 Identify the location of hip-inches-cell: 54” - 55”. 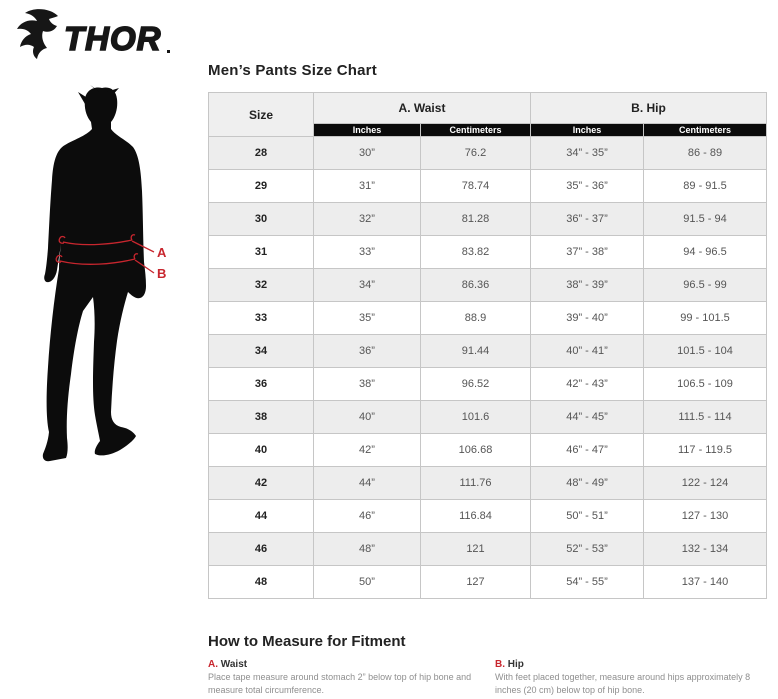
(587, 582).